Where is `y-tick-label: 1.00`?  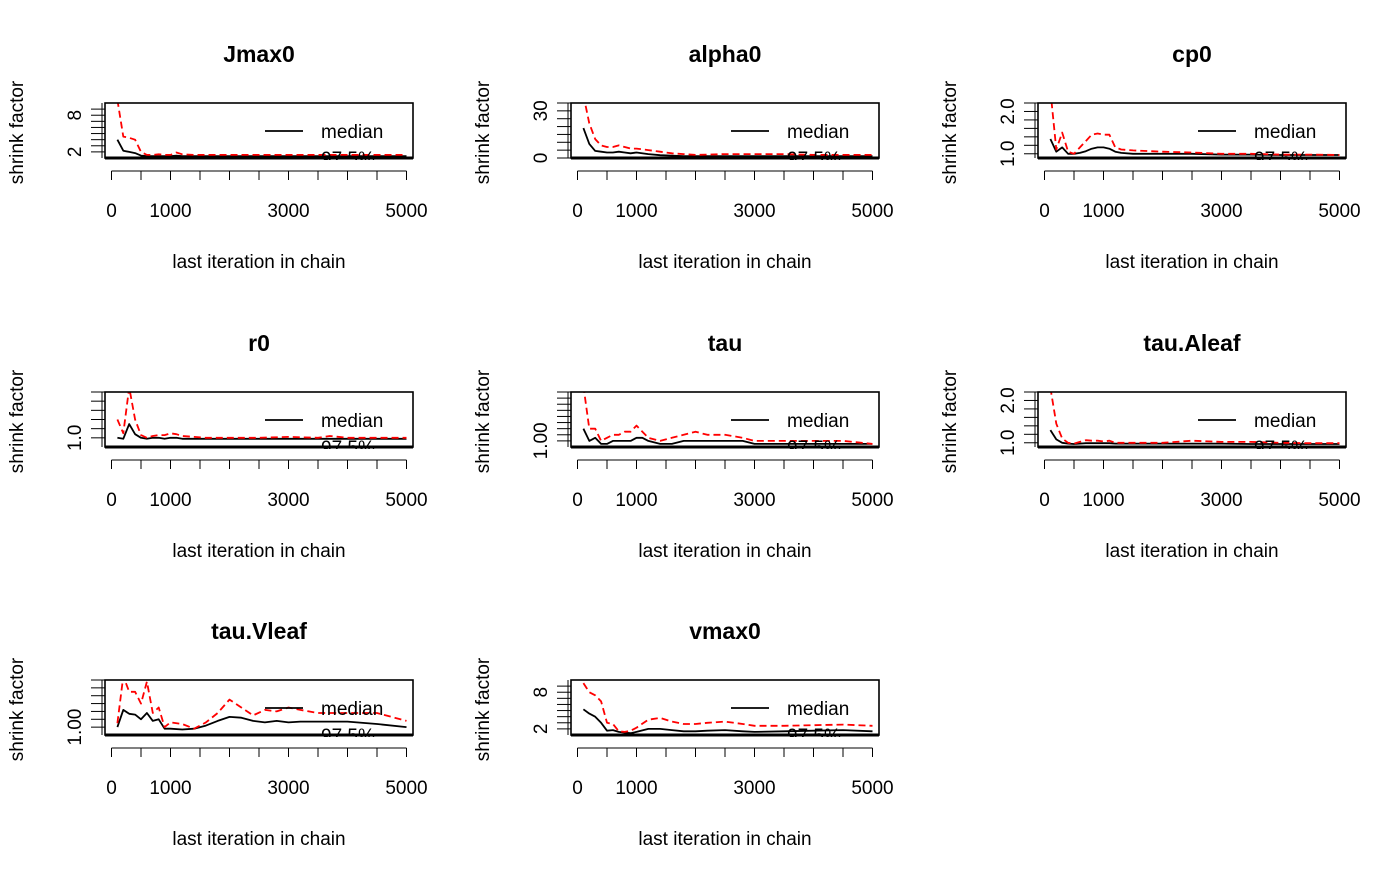 y-tick-label: 1.00 is located at coordinates (75, 727).